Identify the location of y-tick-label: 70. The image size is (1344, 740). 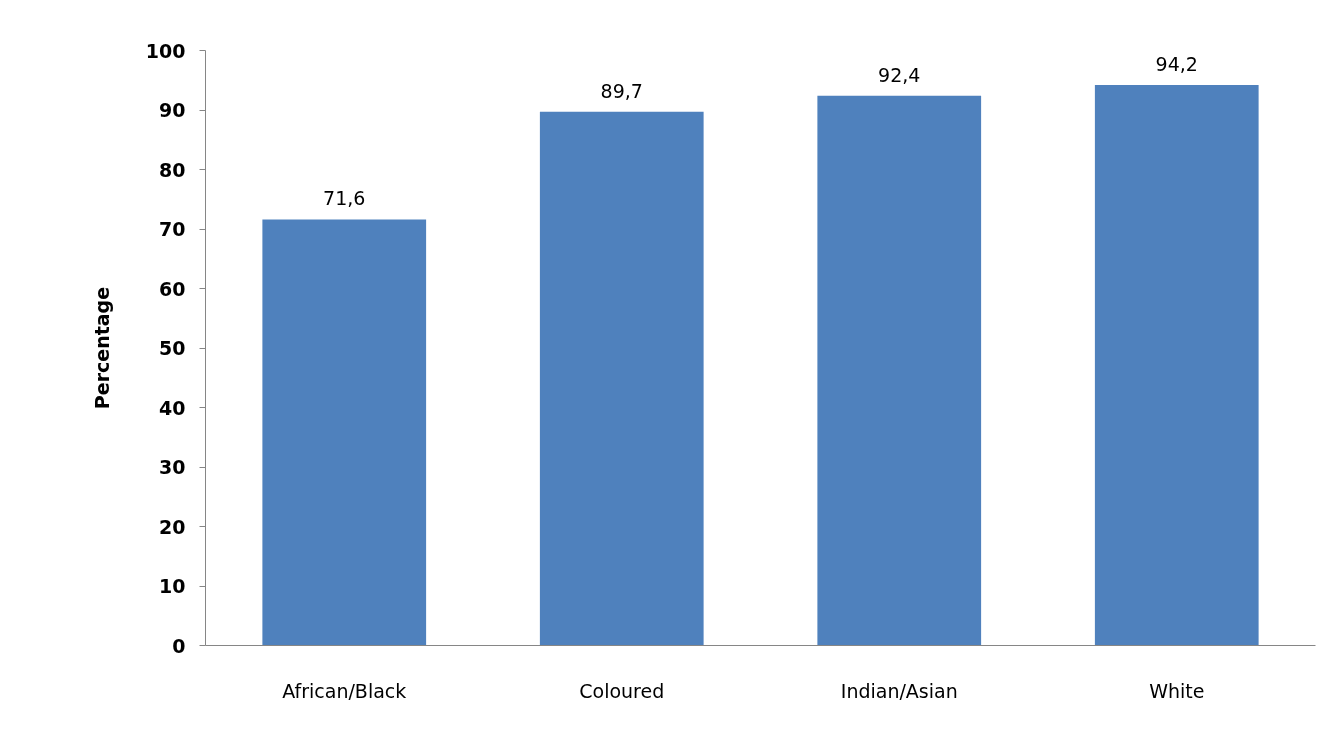
(172, 229).